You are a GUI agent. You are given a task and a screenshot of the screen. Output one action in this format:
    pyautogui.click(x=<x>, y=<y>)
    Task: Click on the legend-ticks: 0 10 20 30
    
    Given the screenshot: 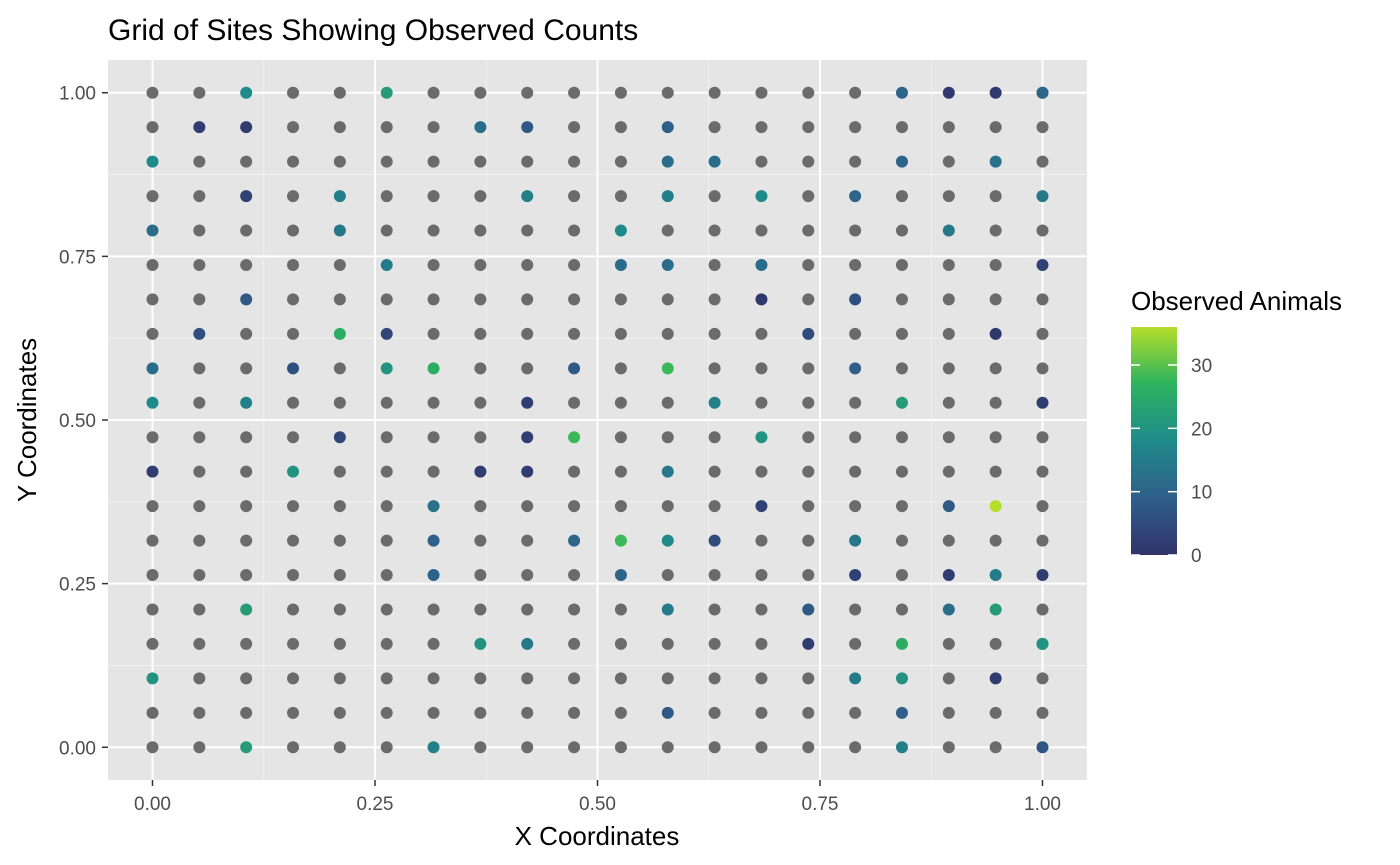 What is the action you would take?
    pyautogui.click(x=1171, y=461)
    